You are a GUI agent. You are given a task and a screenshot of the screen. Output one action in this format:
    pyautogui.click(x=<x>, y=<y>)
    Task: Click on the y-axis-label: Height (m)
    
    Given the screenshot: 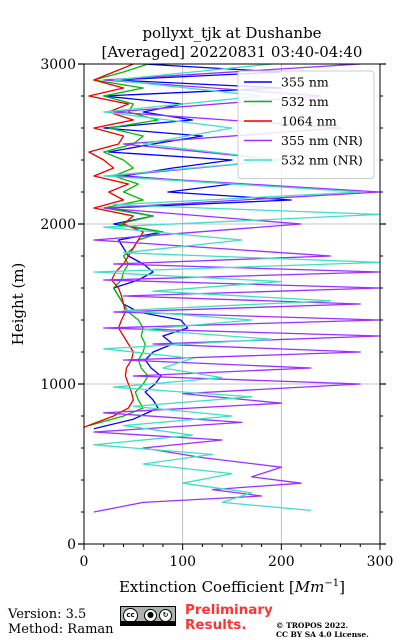 What is the action you would take?
    pyautogui.click(x=18, y=304)
    